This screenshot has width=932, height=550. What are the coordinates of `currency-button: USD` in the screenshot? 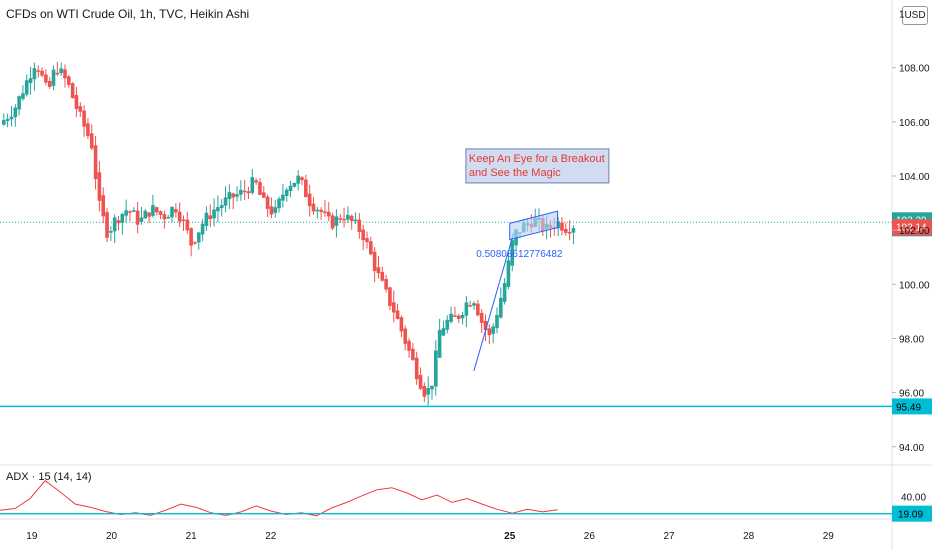 It's located at (915, 15).